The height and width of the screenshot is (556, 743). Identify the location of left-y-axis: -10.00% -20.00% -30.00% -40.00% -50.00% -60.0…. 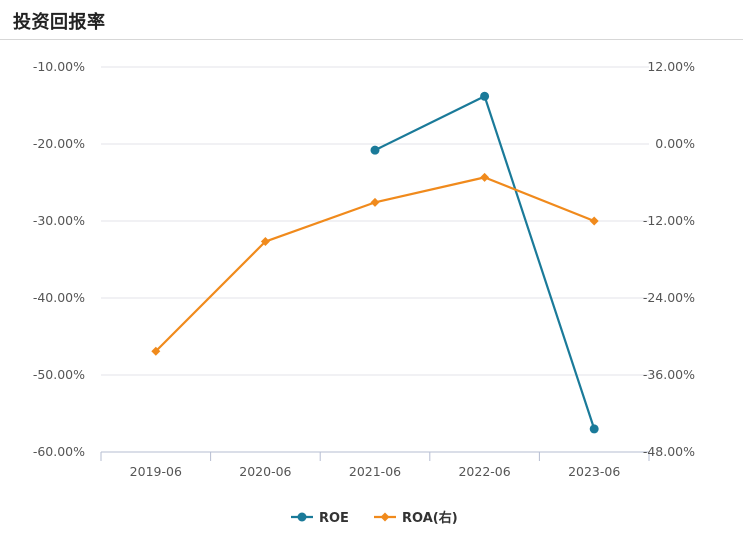
(59, 259).